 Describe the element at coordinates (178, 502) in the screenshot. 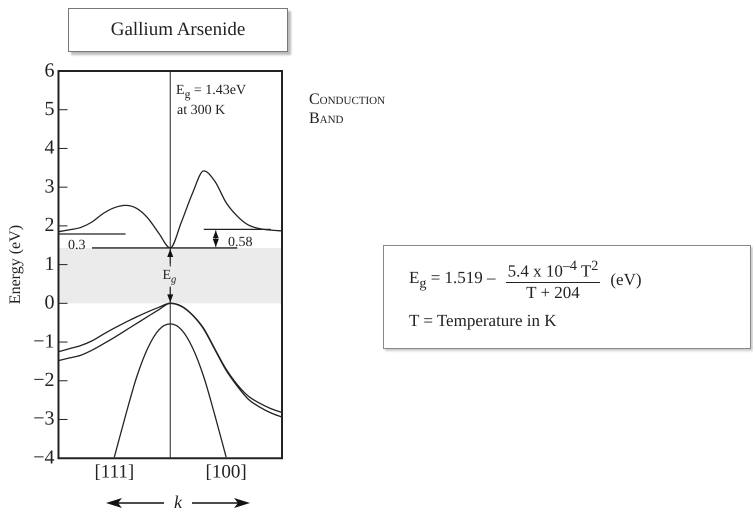

I see `x-axis-title: k` at that location.